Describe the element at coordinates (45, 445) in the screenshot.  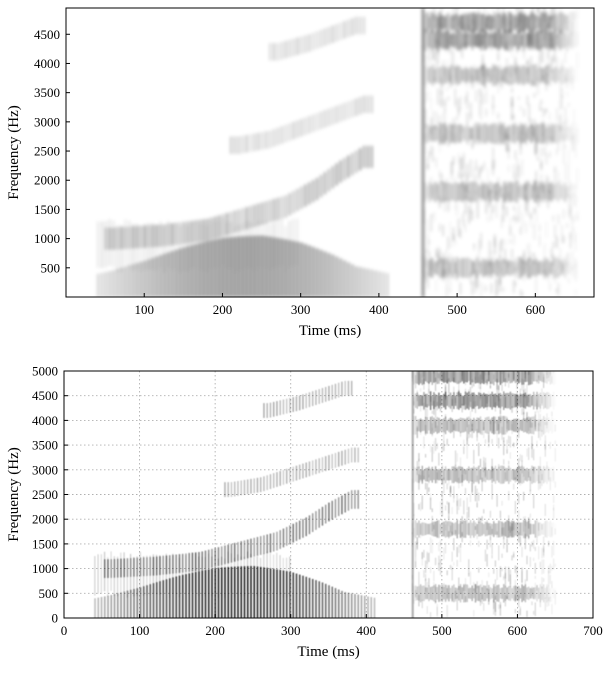
I see `y-tick-label: 3500` at that location.